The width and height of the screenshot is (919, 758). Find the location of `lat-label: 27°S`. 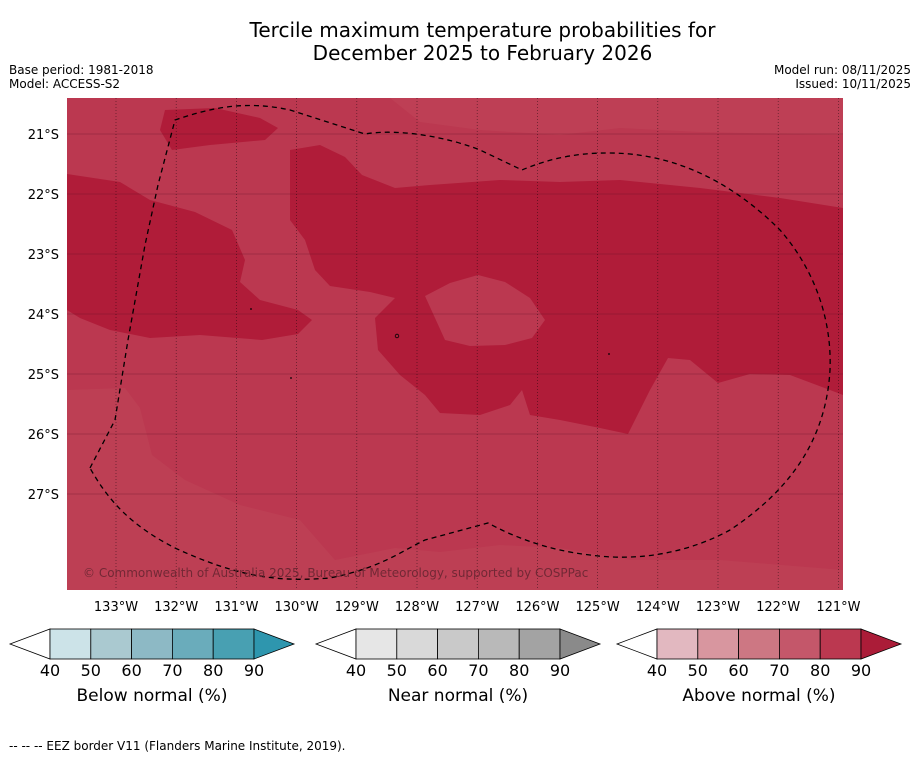

lat-label: 27°S is located at coordinates (43, 495).